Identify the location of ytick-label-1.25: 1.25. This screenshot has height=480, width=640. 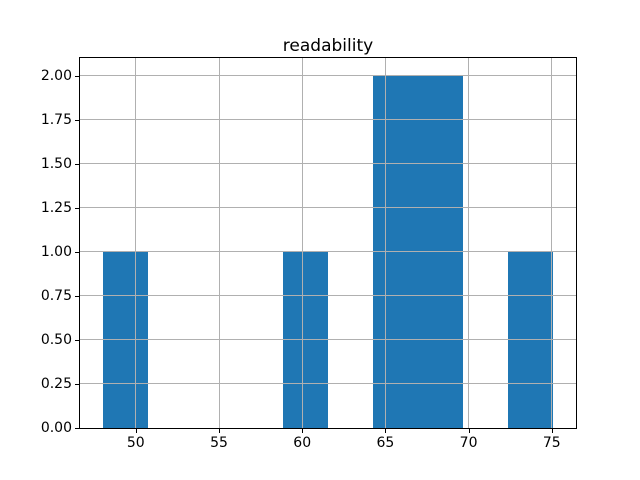
(56, 207).